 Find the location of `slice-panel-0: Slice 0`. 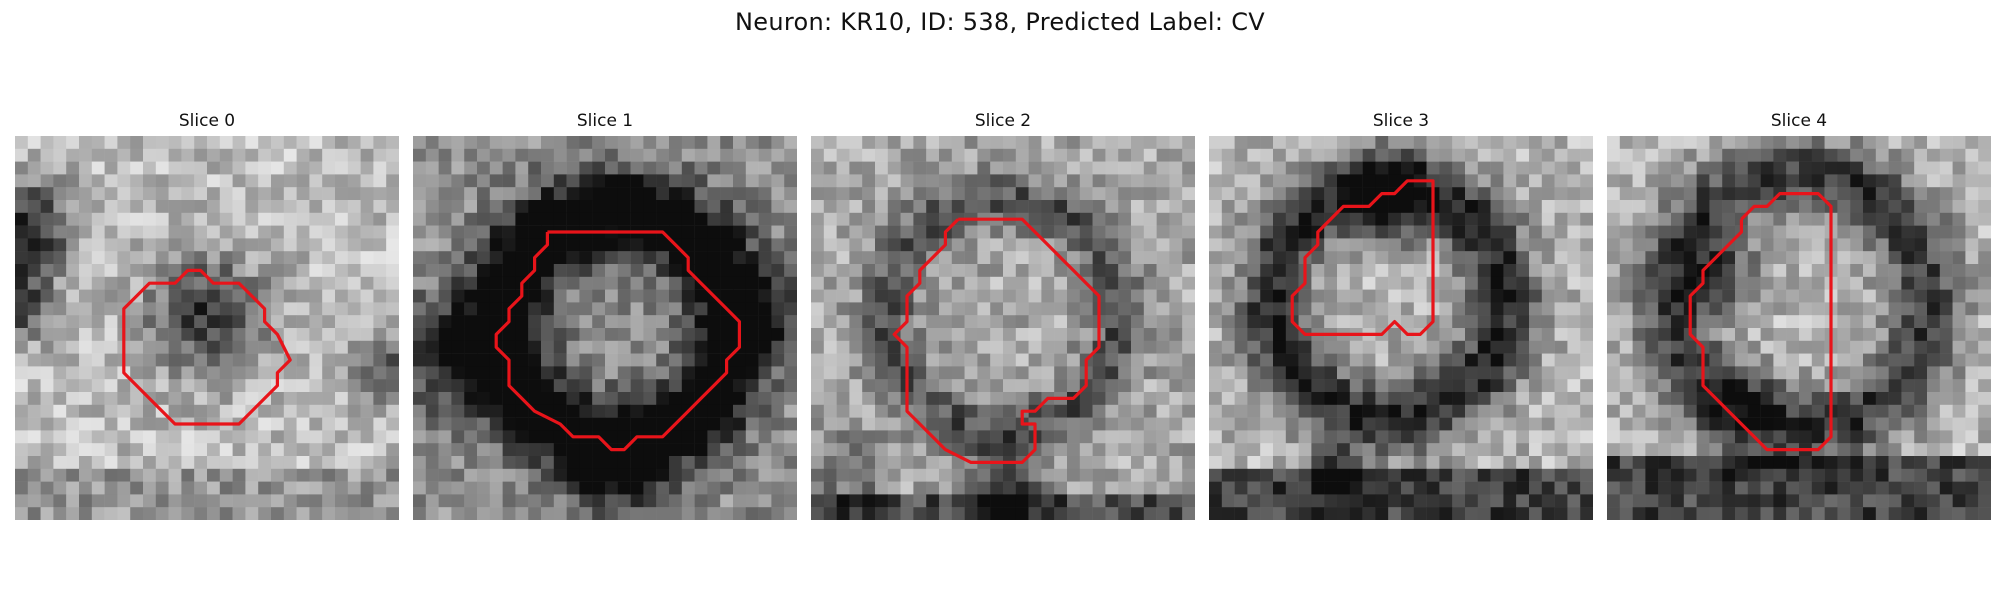

slice-panel-0: Slice 0 is located at coordinates (207, 314).